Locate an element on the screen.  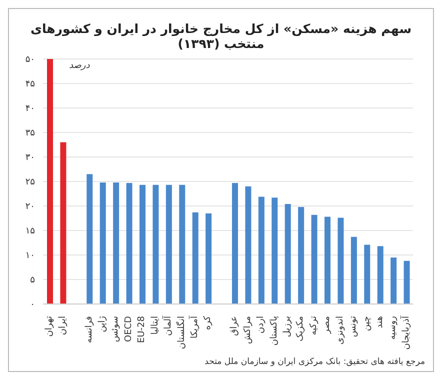
x-tick-label: EU-28 is located at coordinates (142, 329).